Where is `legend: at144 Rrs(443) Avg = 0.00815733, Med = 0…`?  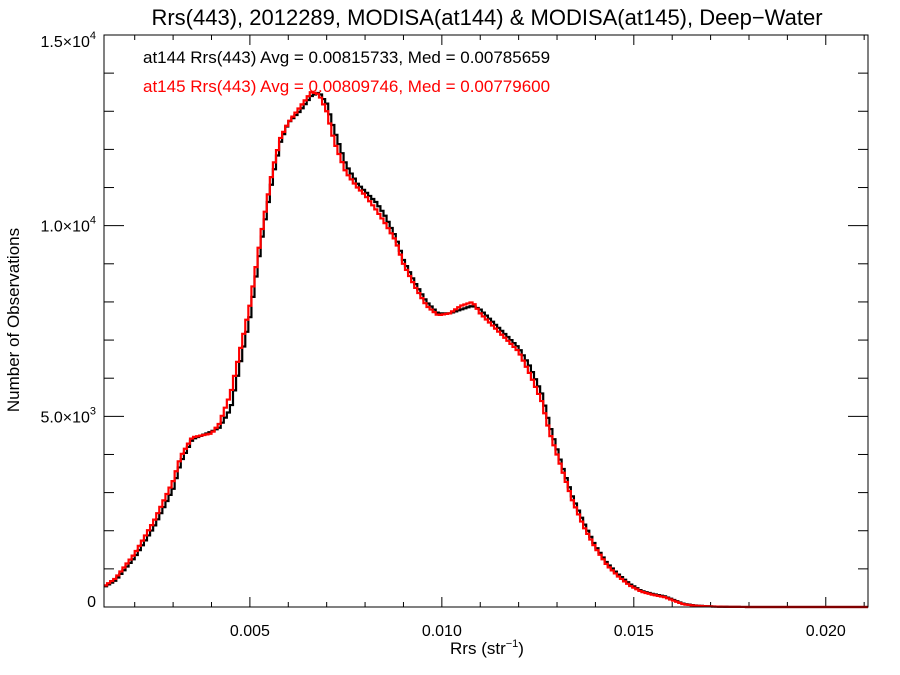
legend: at144 Rrs(443) Avg = 0.00815733, Med = 0… is located at coordinates (346, 72).